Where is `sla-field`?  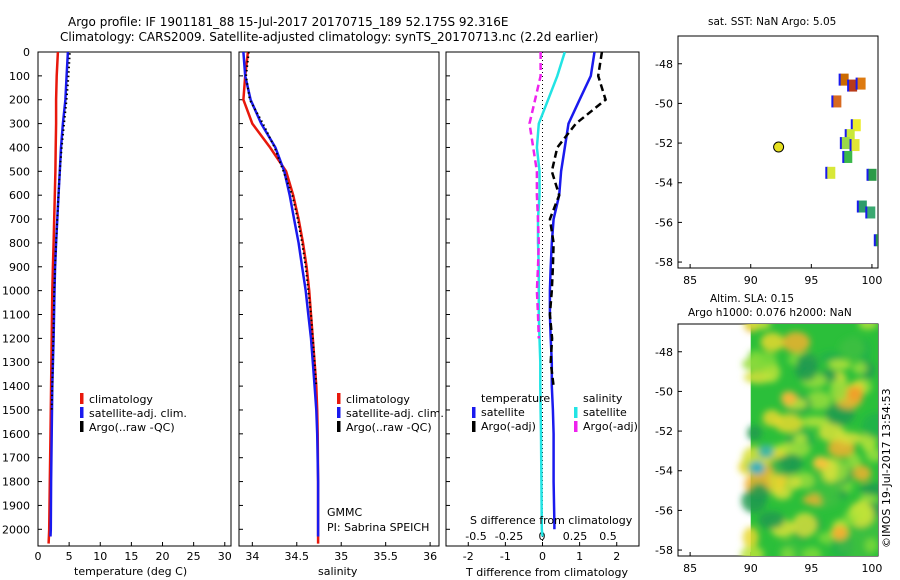
sla-field is located at coordinates (808, 440).